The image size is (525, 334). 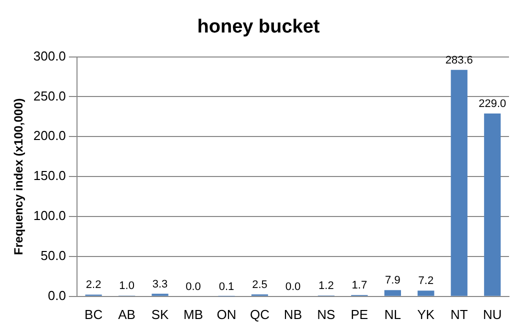 What do you see at coordinates (293, 314) in the screenshot?
I see `x-tick-label: NB` at bounding box center [293, 314].